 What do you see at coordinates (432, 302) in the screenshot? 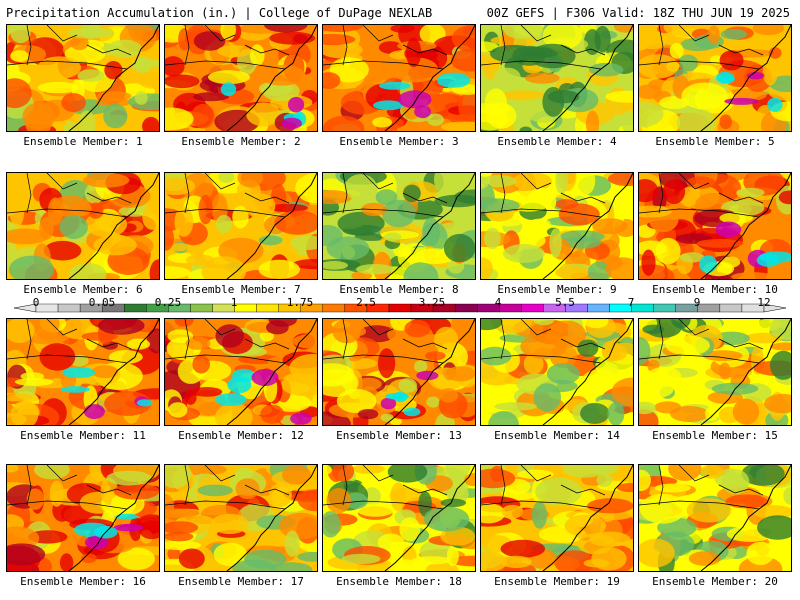
I see `colorbar-tick-label: 3.25` at bounding box center [432, 302].